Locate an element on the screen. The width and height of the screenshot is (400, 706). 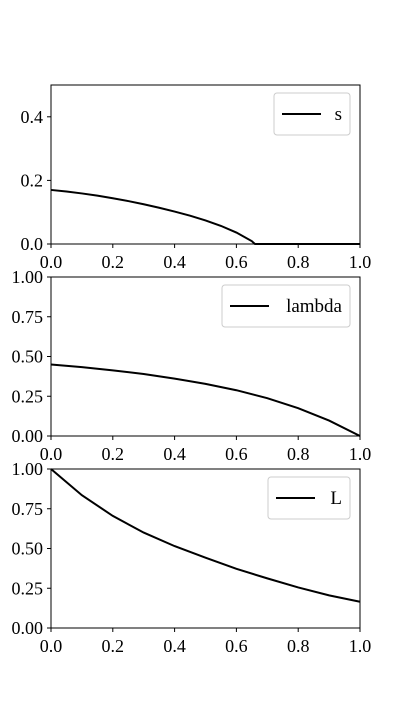
y-tick-label: 0.0 is located at coordinates (32, 244).